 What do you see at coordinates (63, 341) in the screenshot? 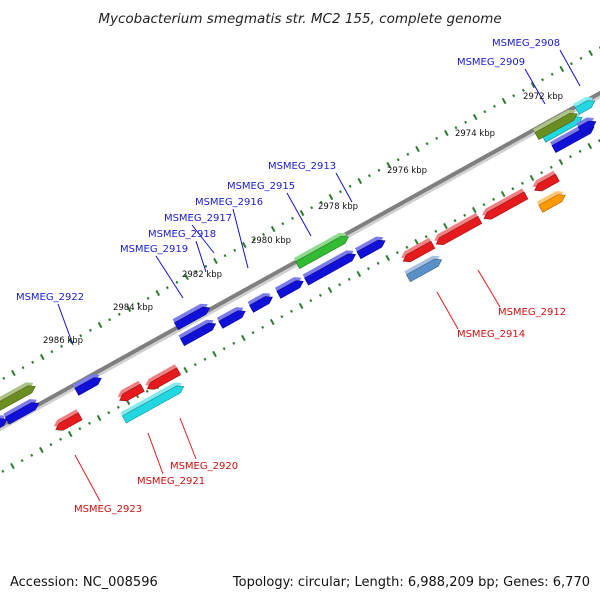
I see `tick-label: 2986 kbp` at bounding box center [63, 341].